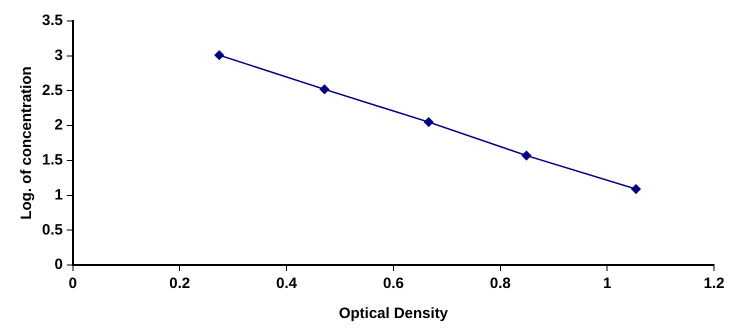 This screenshot has height=335, width=742. What do you see at coordinates (73, 283) in the screenshot?
I see `x-tick-label: 0` at bounding box center [73, 283].